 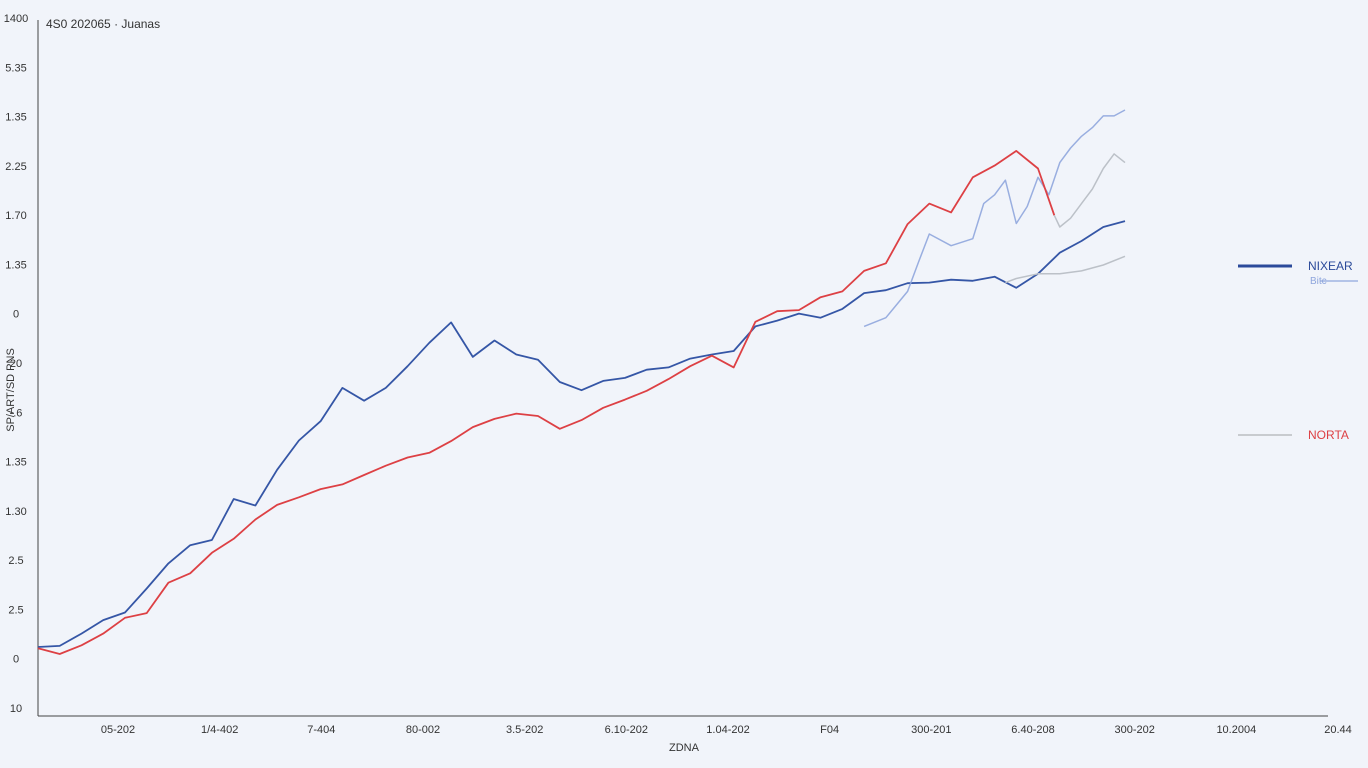 What do you see at coordinates (1236, 730) in the screenshot?
I see `x-tick-label: 10.2004` at bounding box center [1236, 730].